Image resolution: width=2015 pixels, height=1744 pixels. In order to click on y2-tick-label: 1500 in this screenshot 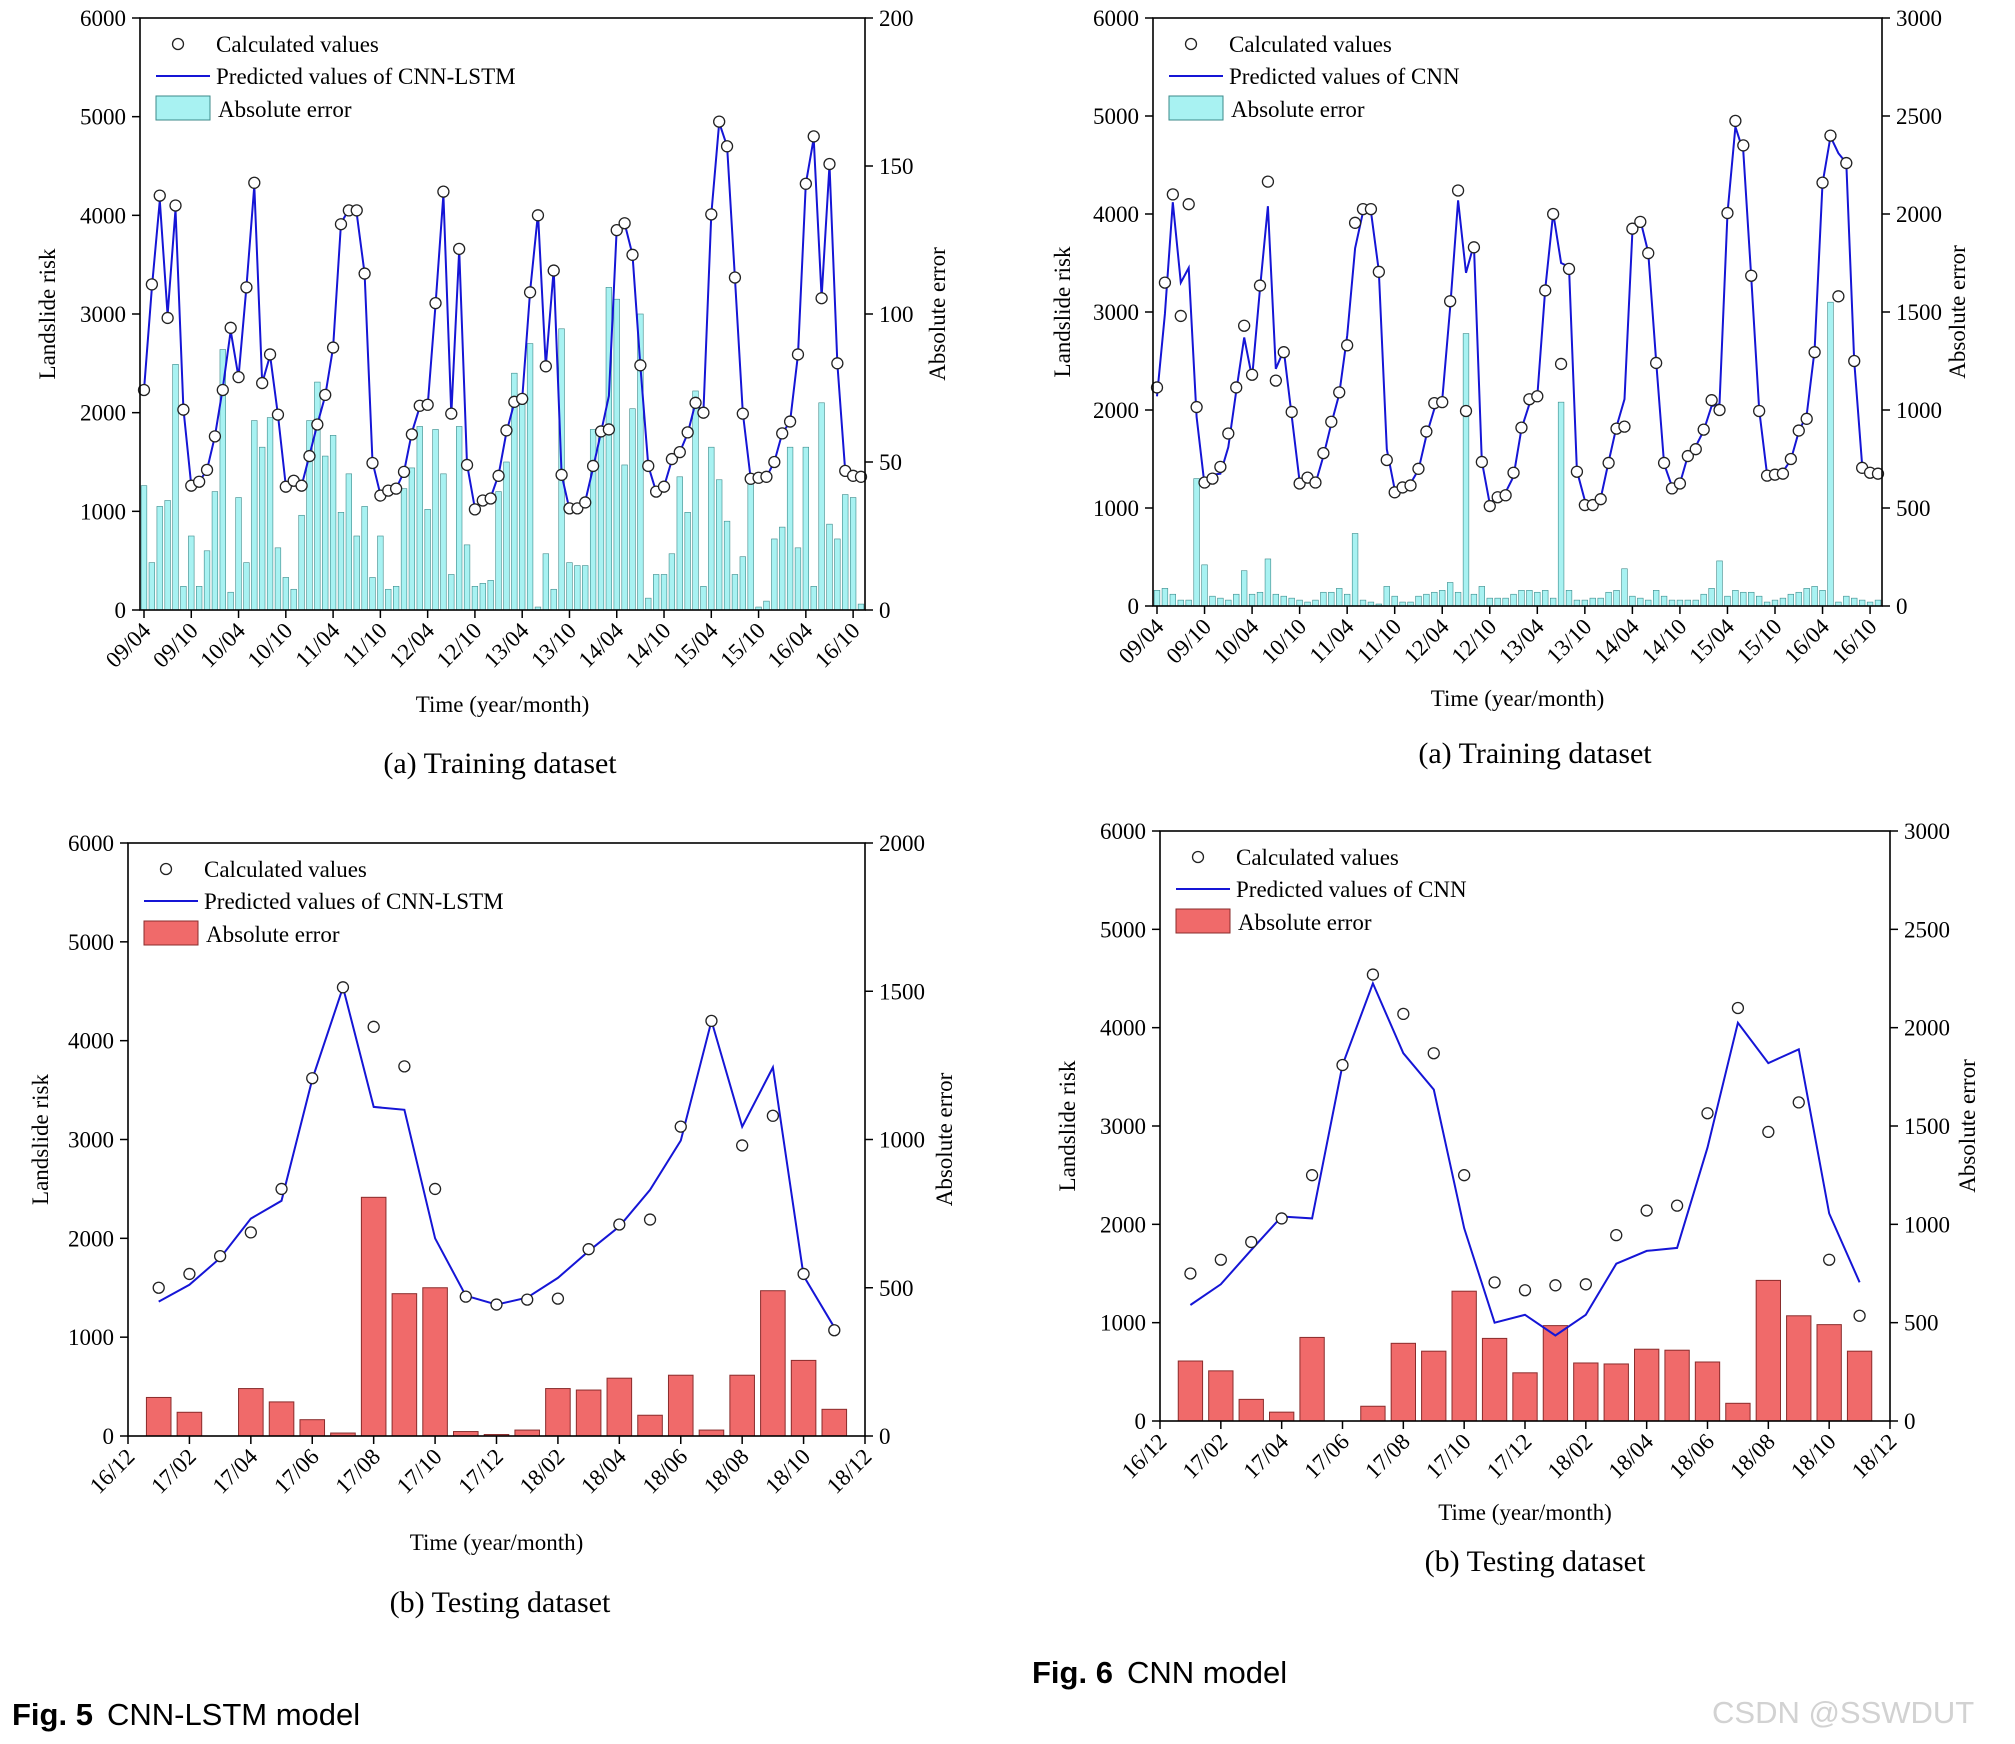, I will do `click(902, 991)`.